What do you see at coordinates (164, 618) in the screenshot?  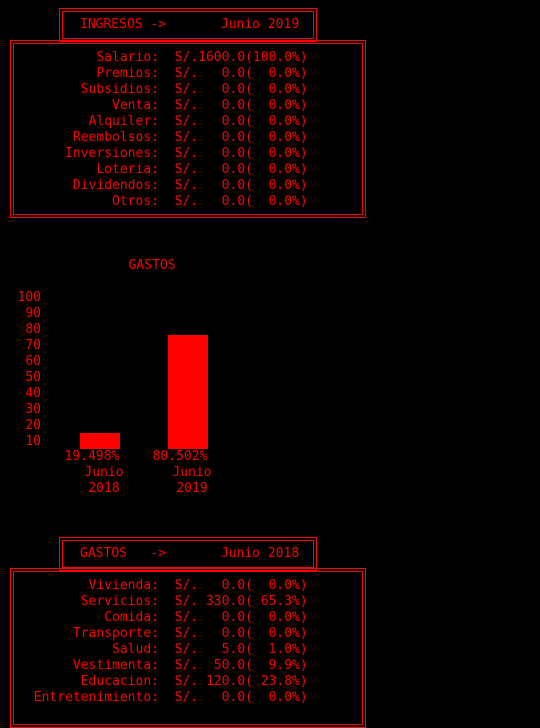 I see `gastos-row: Comida: S/. 0.0( 0.0%)` at bounding box center [164, 618].